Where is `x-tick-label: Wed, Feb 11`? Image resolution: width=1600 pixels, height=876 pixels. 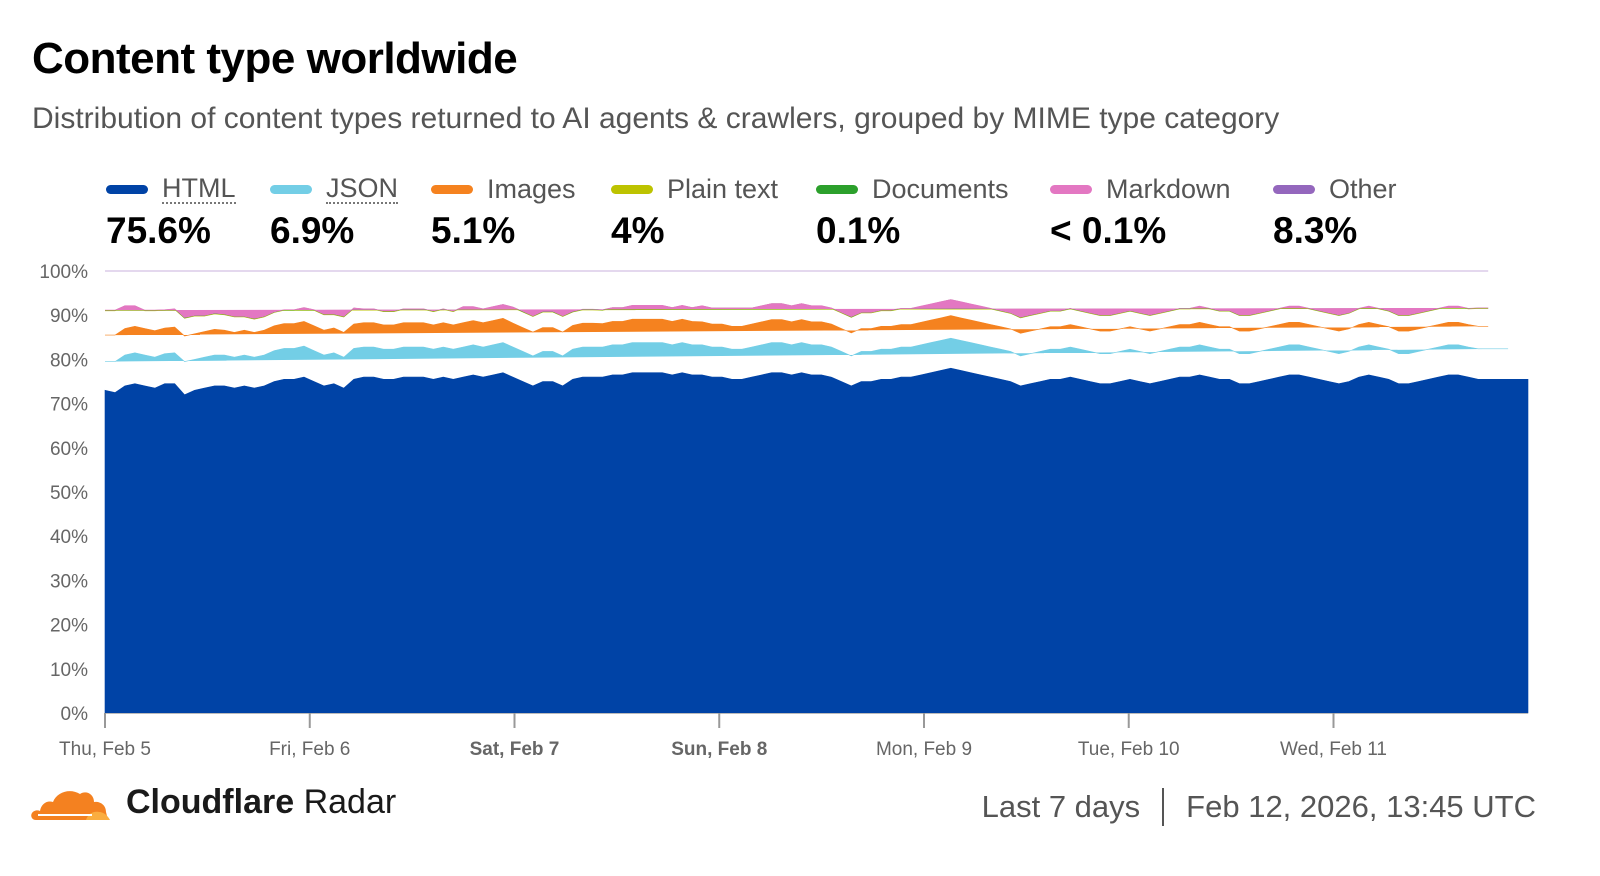 x-tick-label: Wed, Feb 11 is located at coordinates (1333, 749).